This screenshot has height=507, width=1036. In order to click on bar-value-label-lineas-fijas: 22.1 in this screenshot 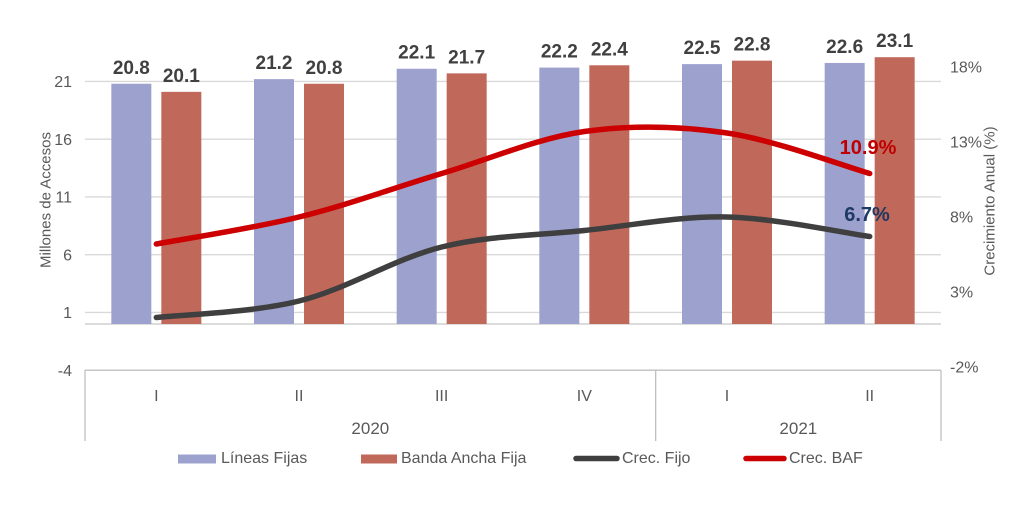, I will do `click(416, 53)`.